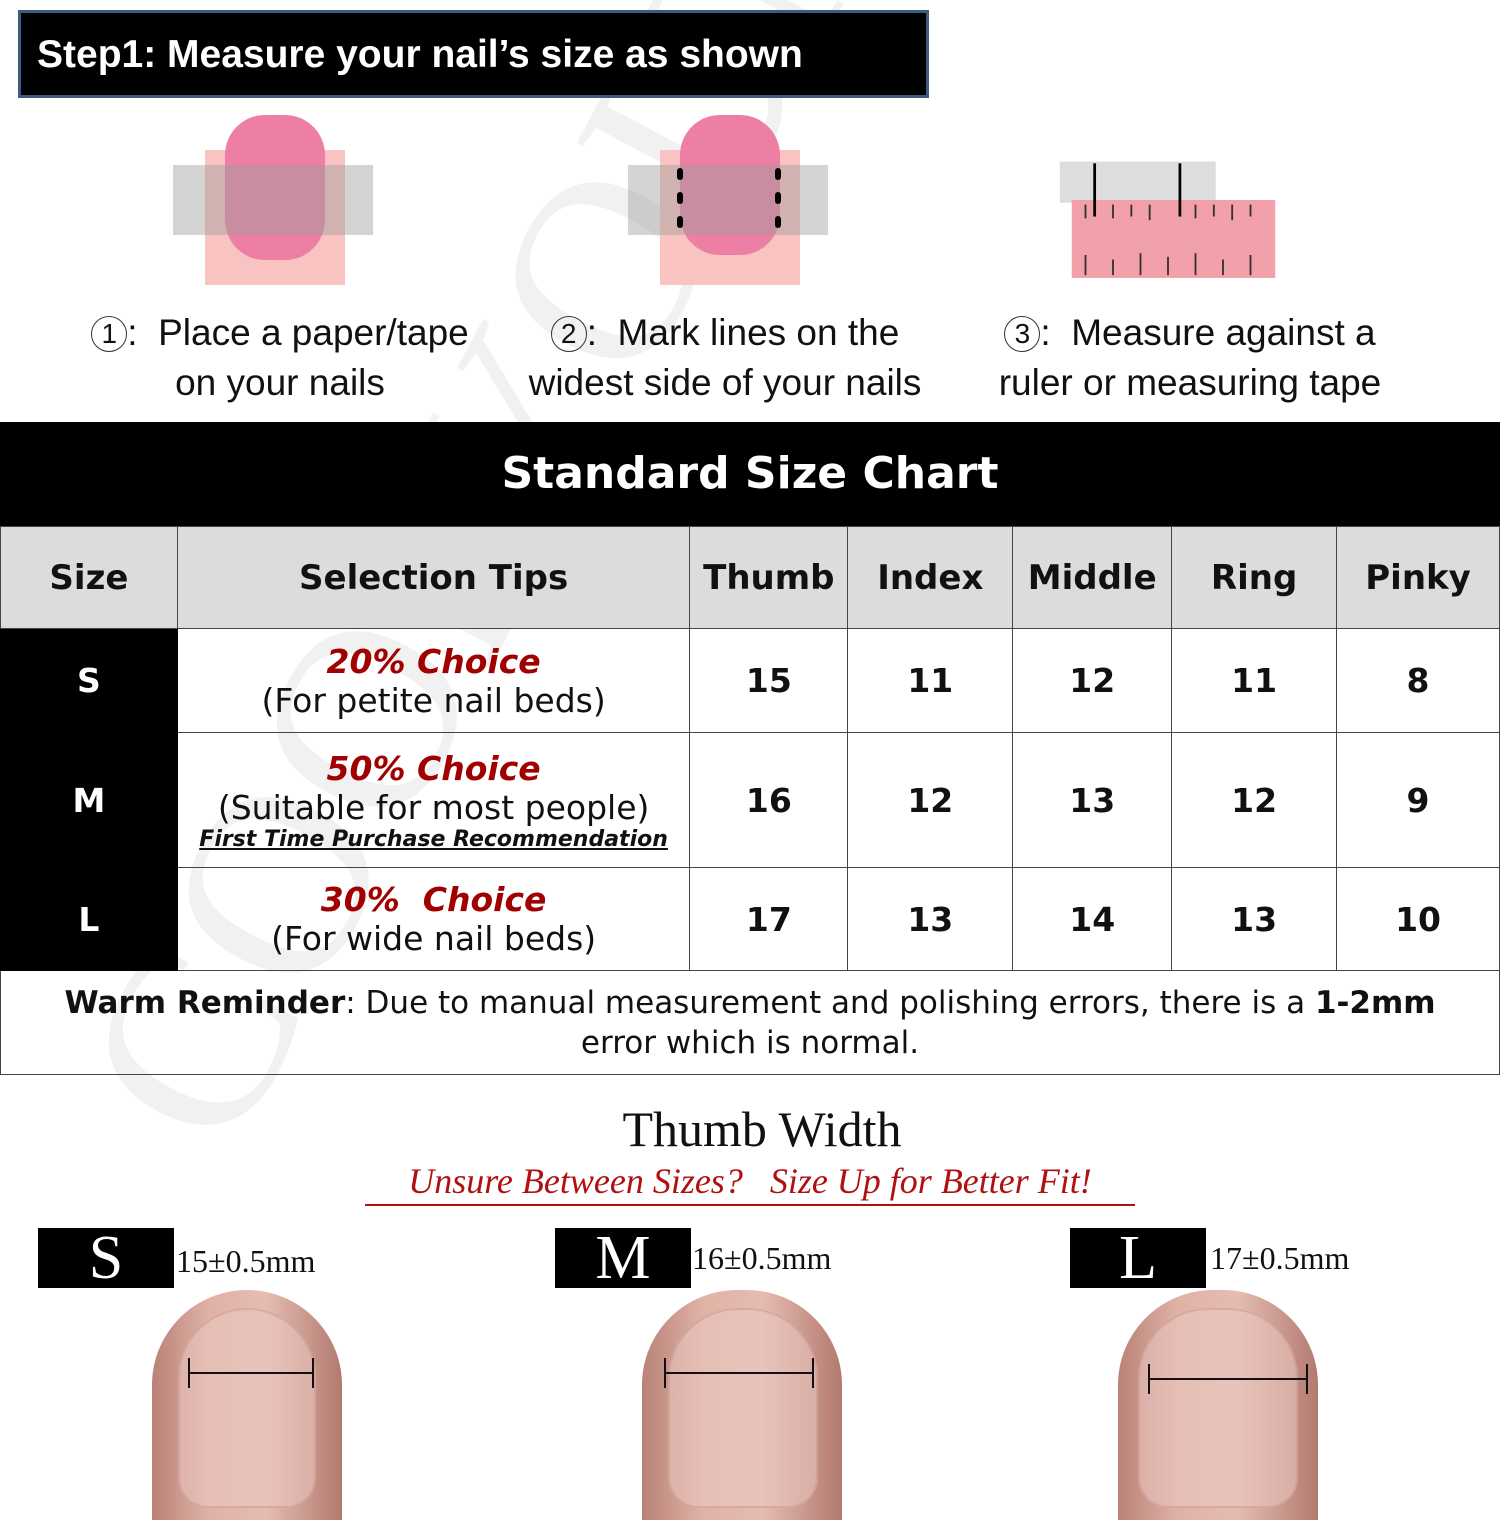 The width and height of the screenshot is (1500, 1520). What do you see at coordinates (433, 577) in the screenshot?
I see `header-tips: Selection Tips` at bounding box center [433, 577].